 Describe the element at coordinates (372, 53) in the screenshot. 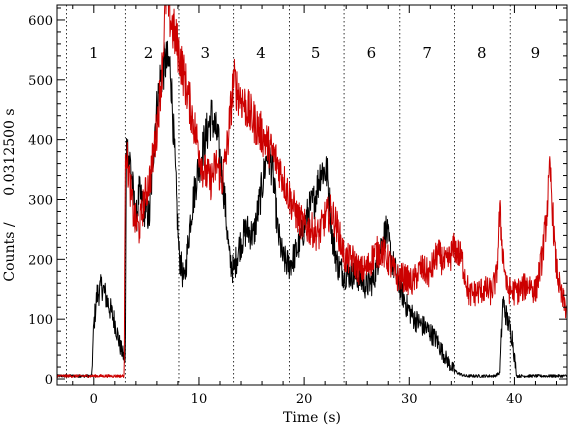

I see `segment-label: 6` at that location.